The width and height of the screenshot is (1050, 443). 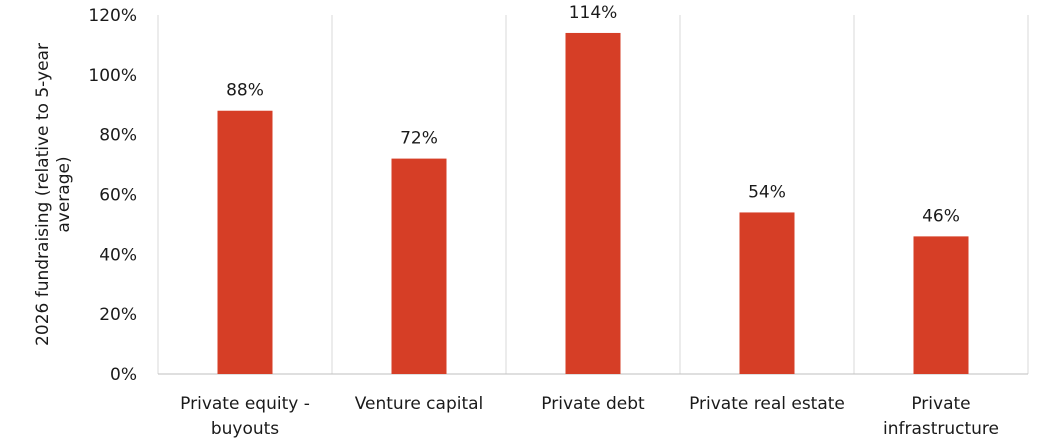 I want to click on y-tick-label: 20%, so click(x=118, y=315).